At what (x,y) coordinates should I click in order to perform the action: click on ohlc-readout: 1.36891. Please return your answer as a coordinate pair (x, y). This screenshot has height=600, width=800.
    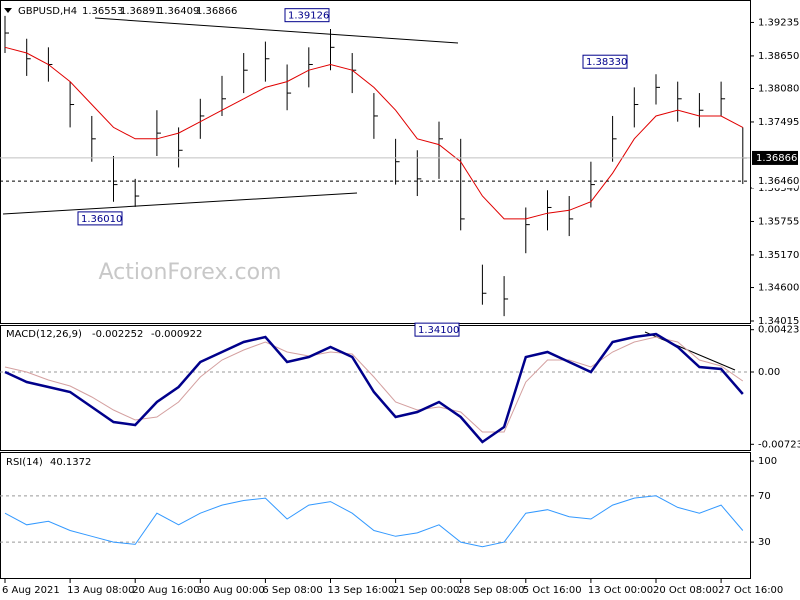
    Looking at the image, I should click on (140, 11).